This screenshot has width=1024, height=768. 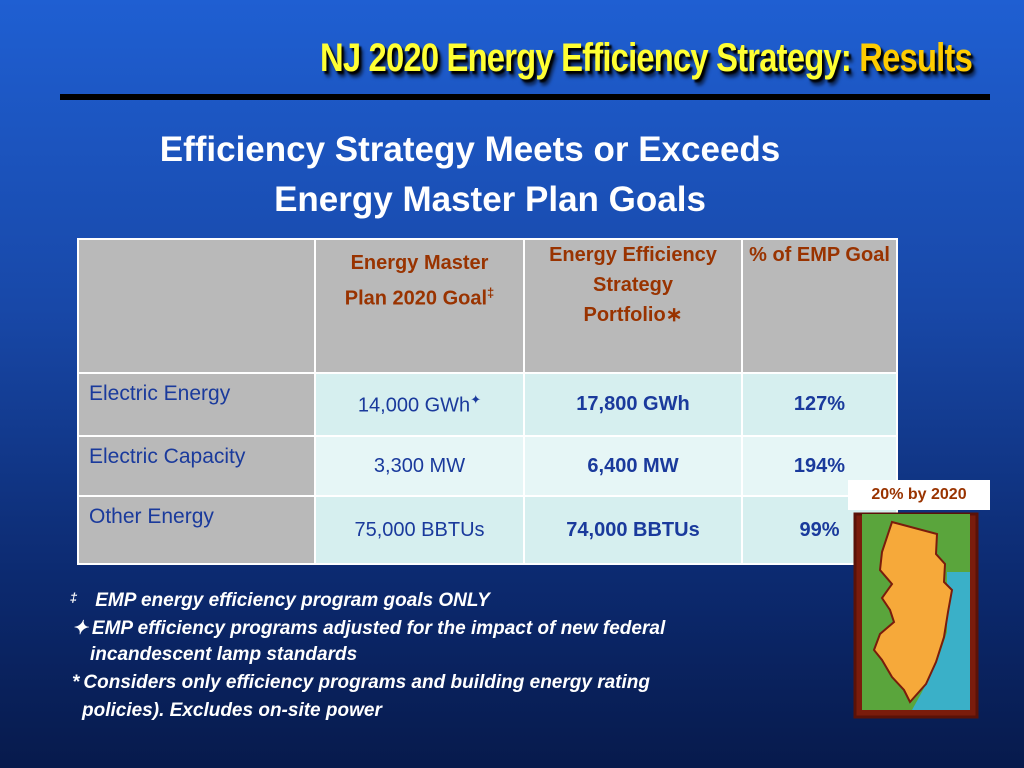 I want to click on portfolio-cell: 74,000 BBTUs, so click(x=633, y=530).